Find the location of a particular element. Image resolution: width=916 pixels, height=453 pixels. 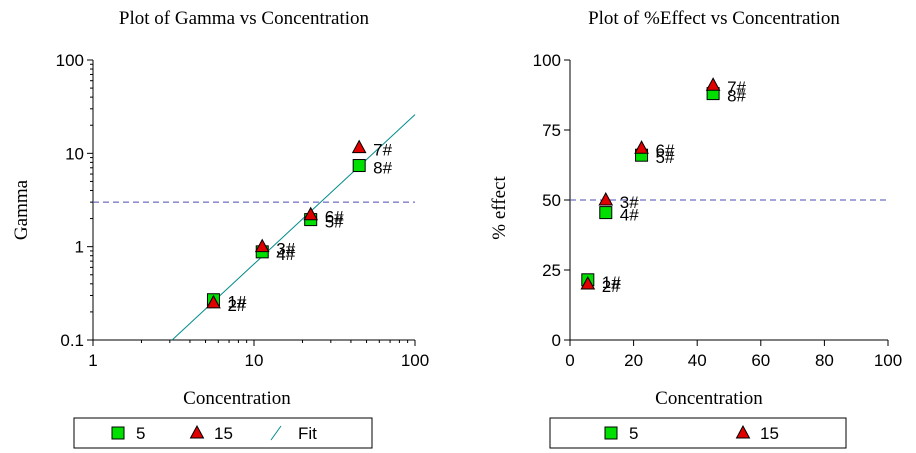

chart1-y-tick-label: 1 is located at coordinates (79, 247).